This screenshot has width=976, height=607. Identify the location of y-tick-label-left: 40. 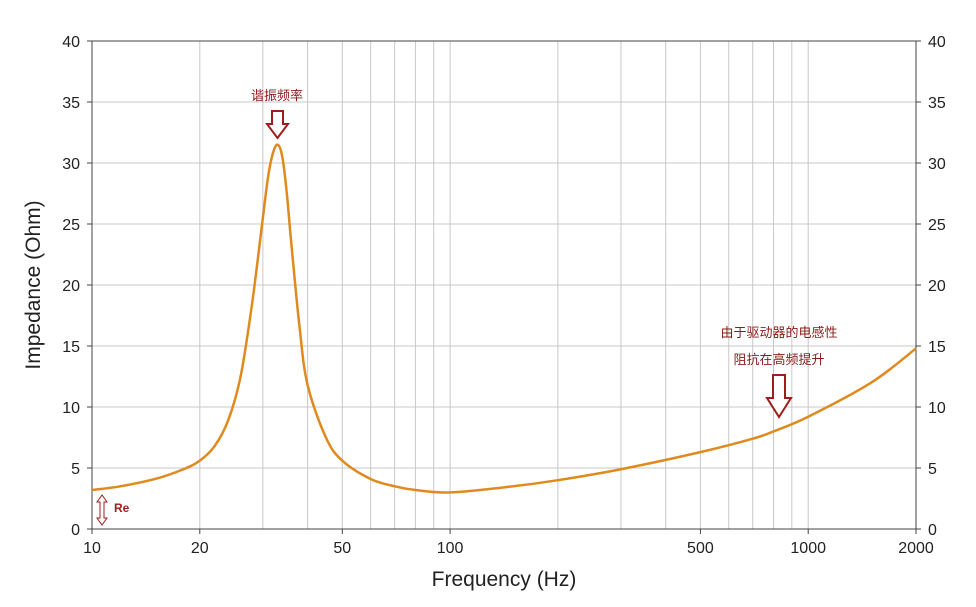
(71, 42).